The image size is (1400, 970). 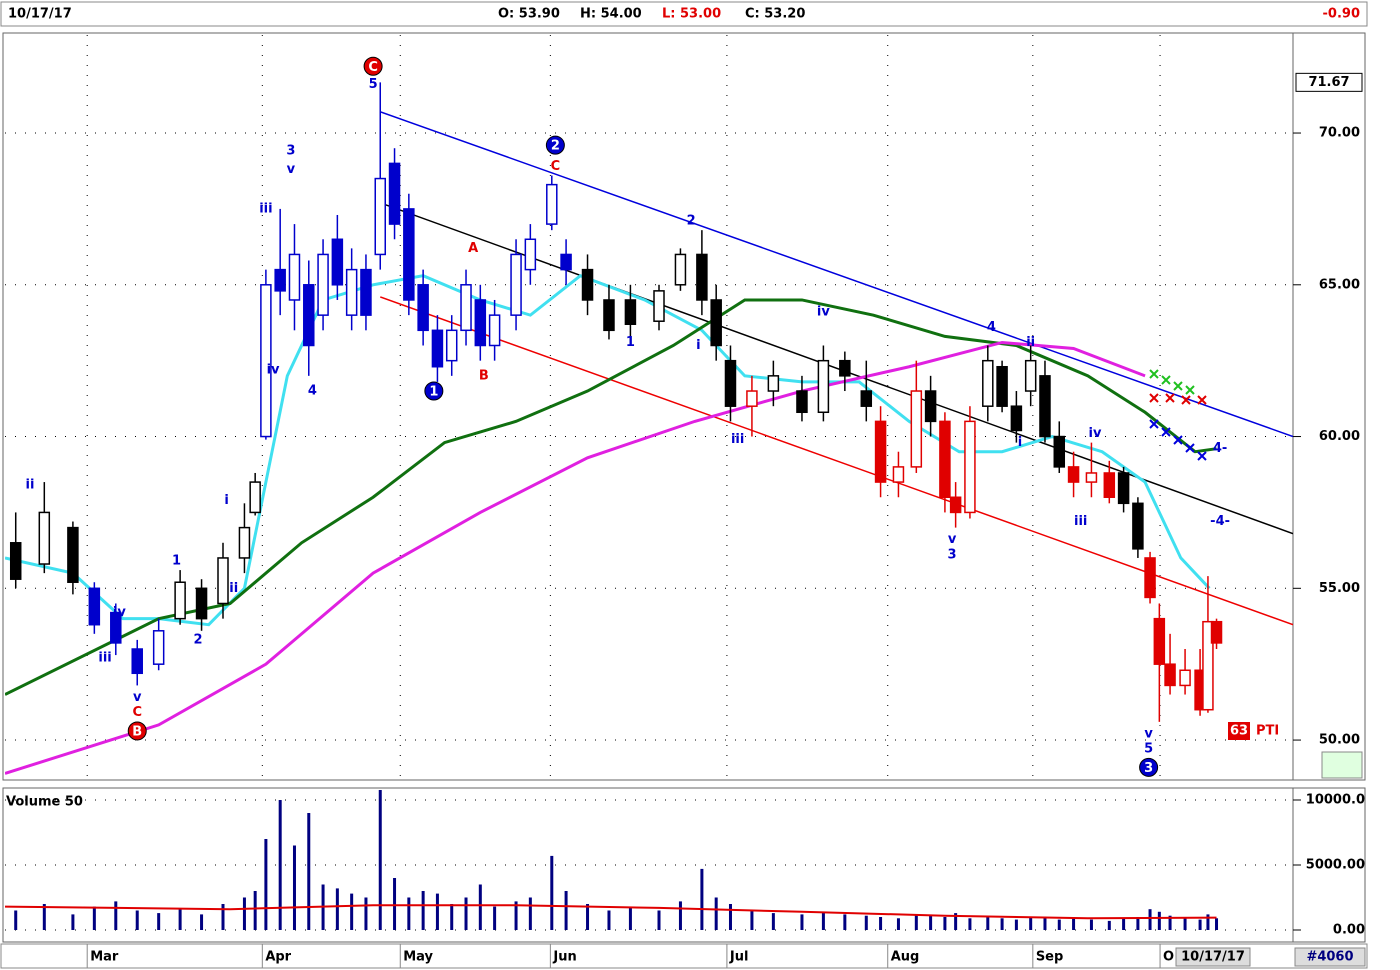 What do you see at coordinates (564, 957) in the screenshot?
I see `x-tick-label: Jun` at bounding box center [564, 957].